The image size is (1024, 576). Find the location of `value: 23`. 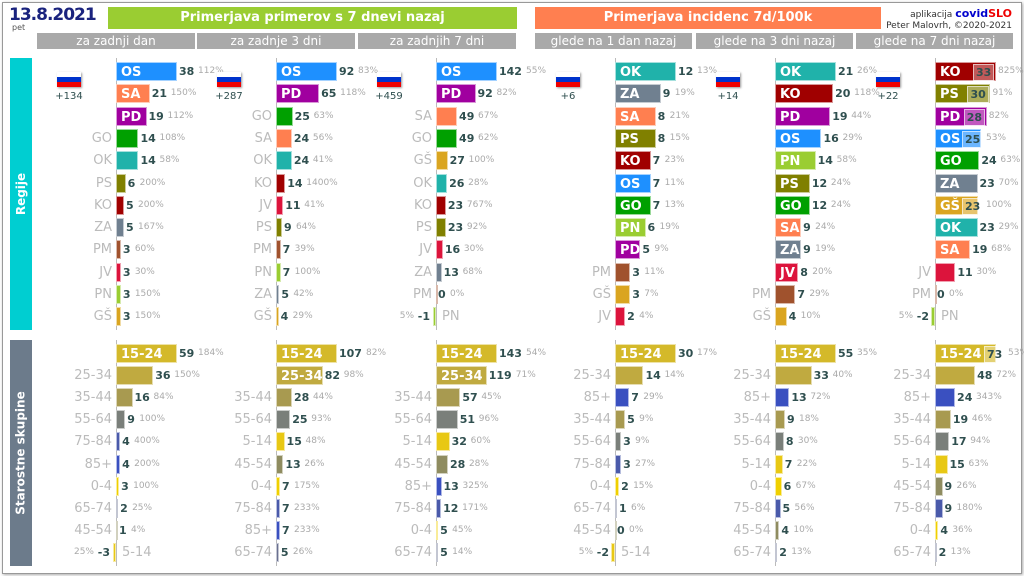

value: 23 is located at coordinates (987, 183).